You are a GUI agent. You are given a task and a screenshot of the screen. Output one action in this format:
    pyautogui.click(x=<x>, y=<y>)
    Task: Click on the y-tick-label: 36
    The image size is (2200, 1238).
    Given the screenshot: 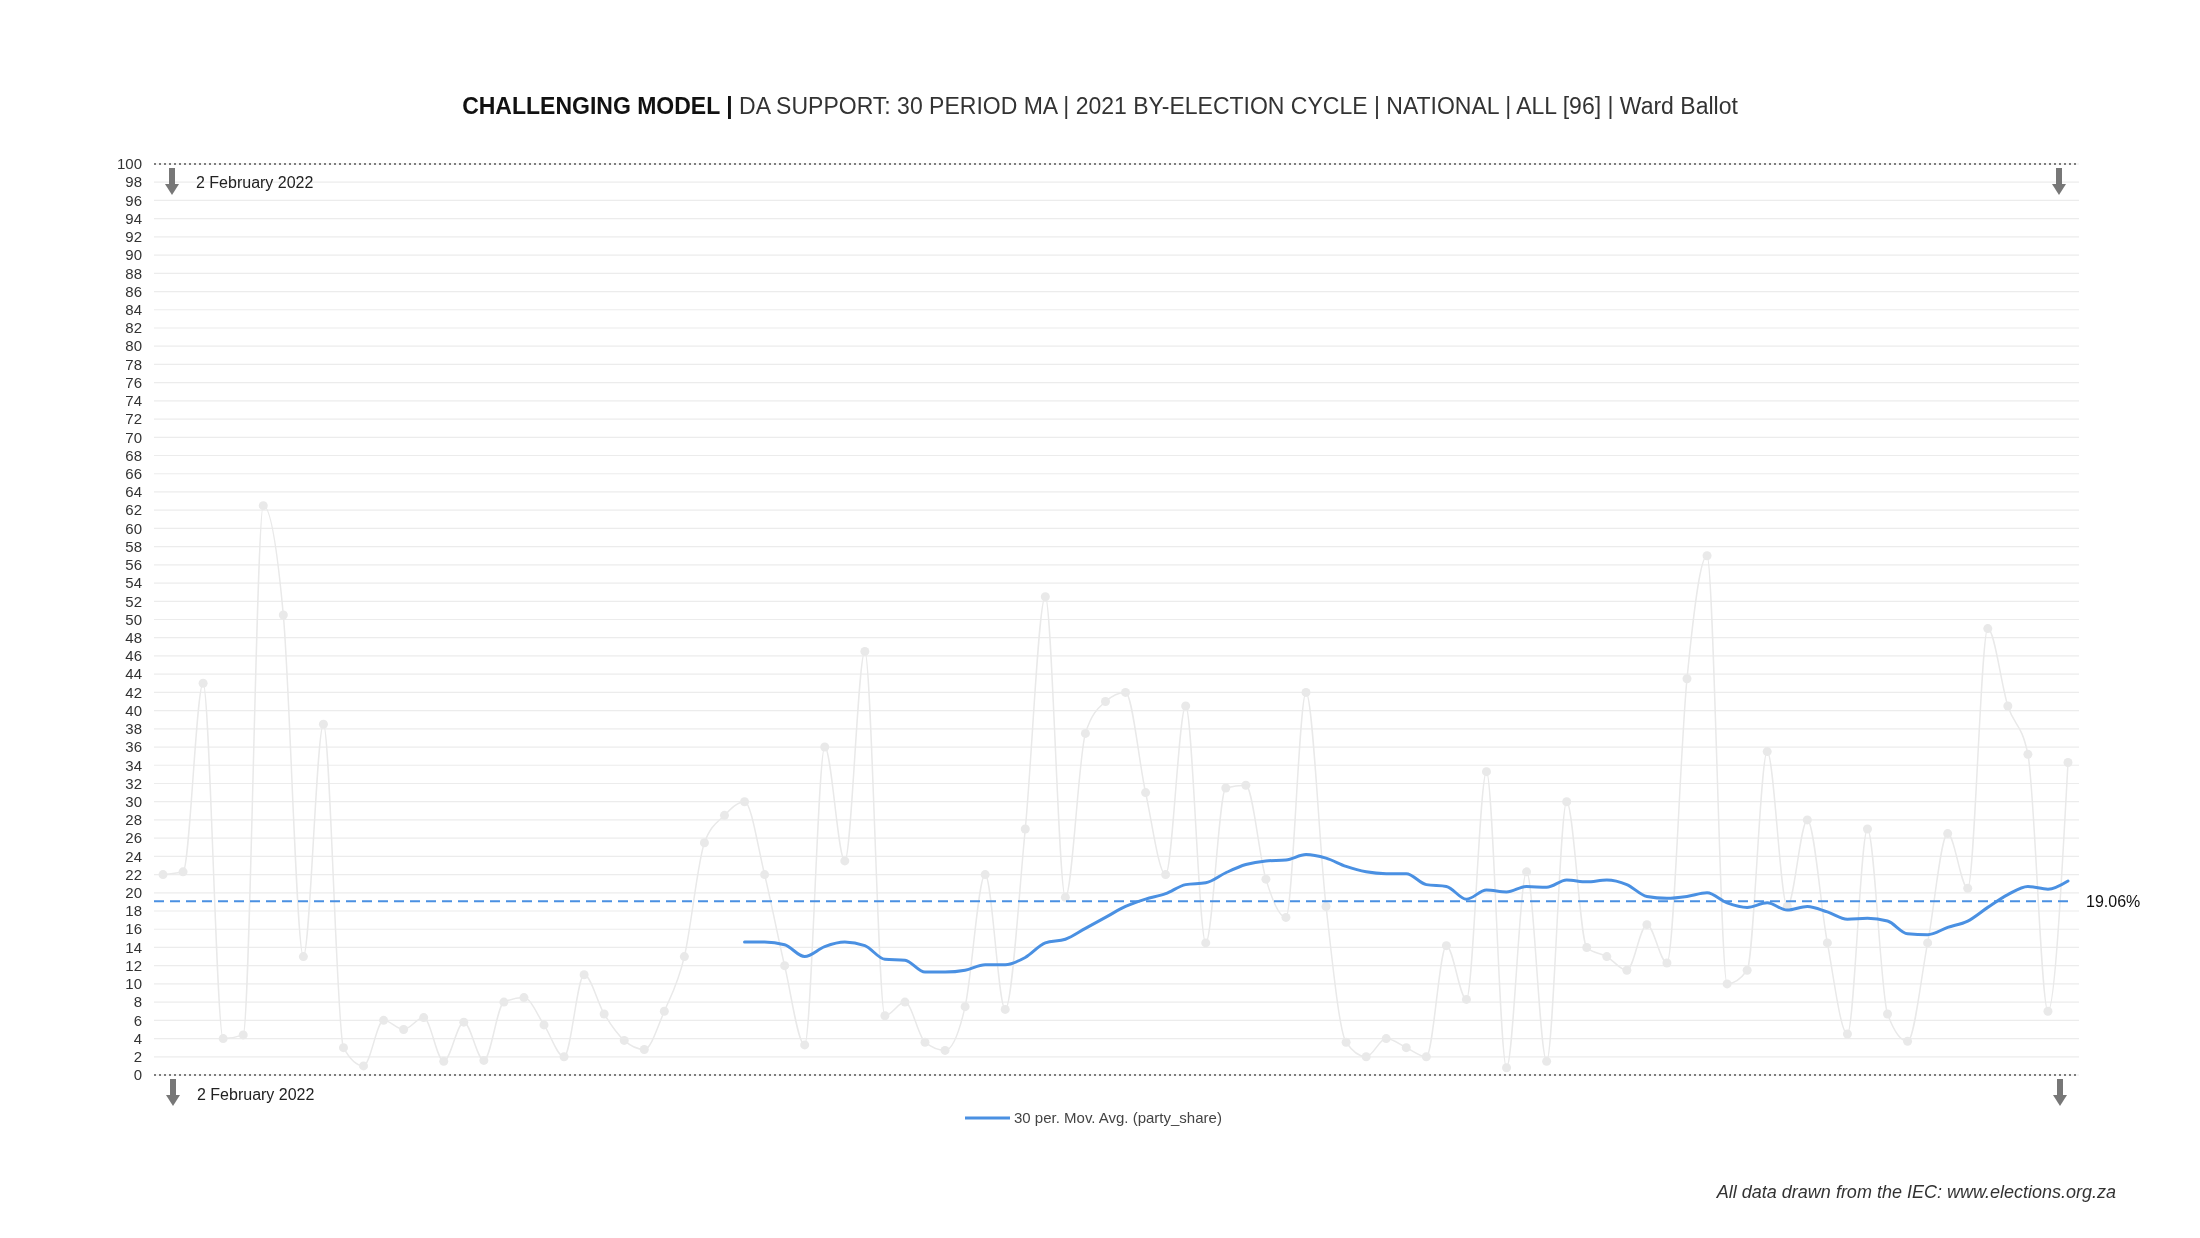 What is the action you would take?
    pyautogui.click(x=133, y=747)
    